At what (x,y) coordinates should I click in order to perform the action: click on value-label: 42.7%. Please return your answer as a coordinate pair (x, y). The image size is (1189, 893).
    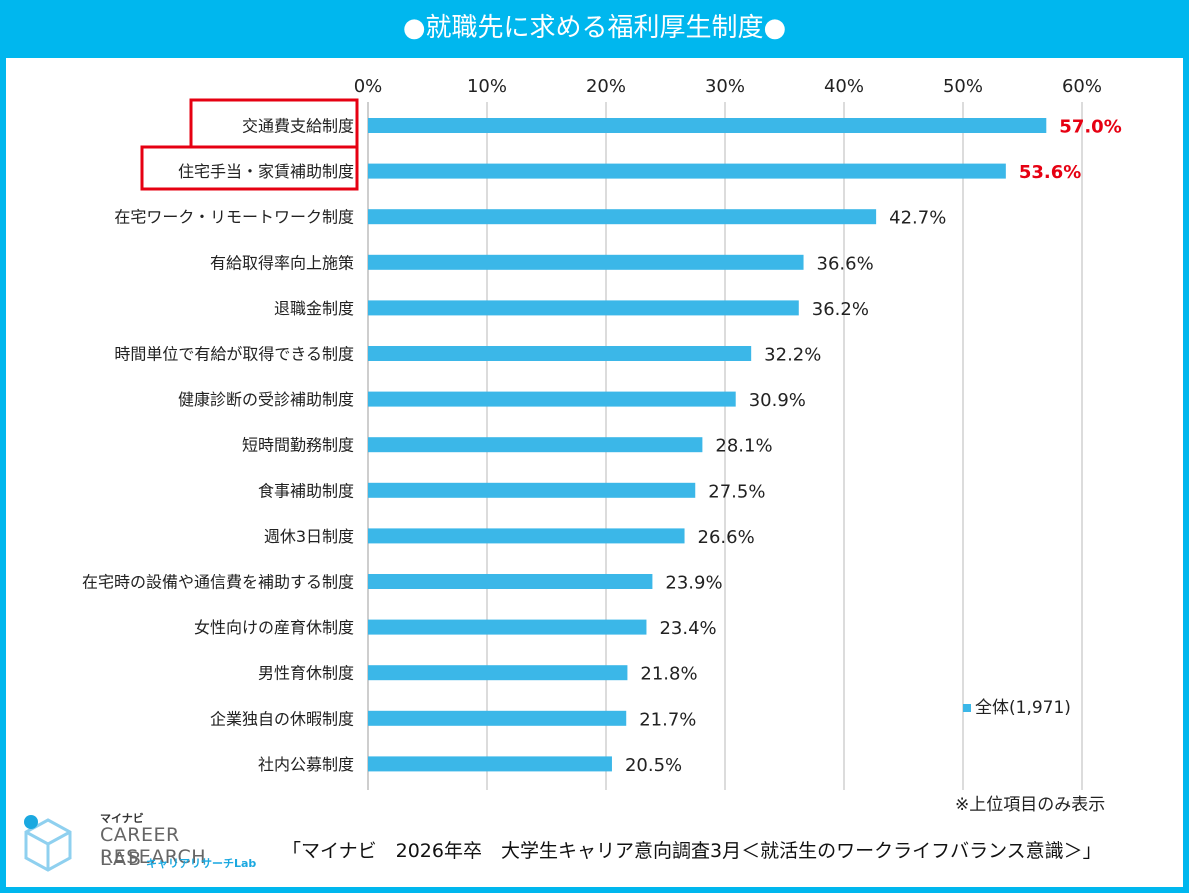
    Looking at the image, I should click on (917, 218).